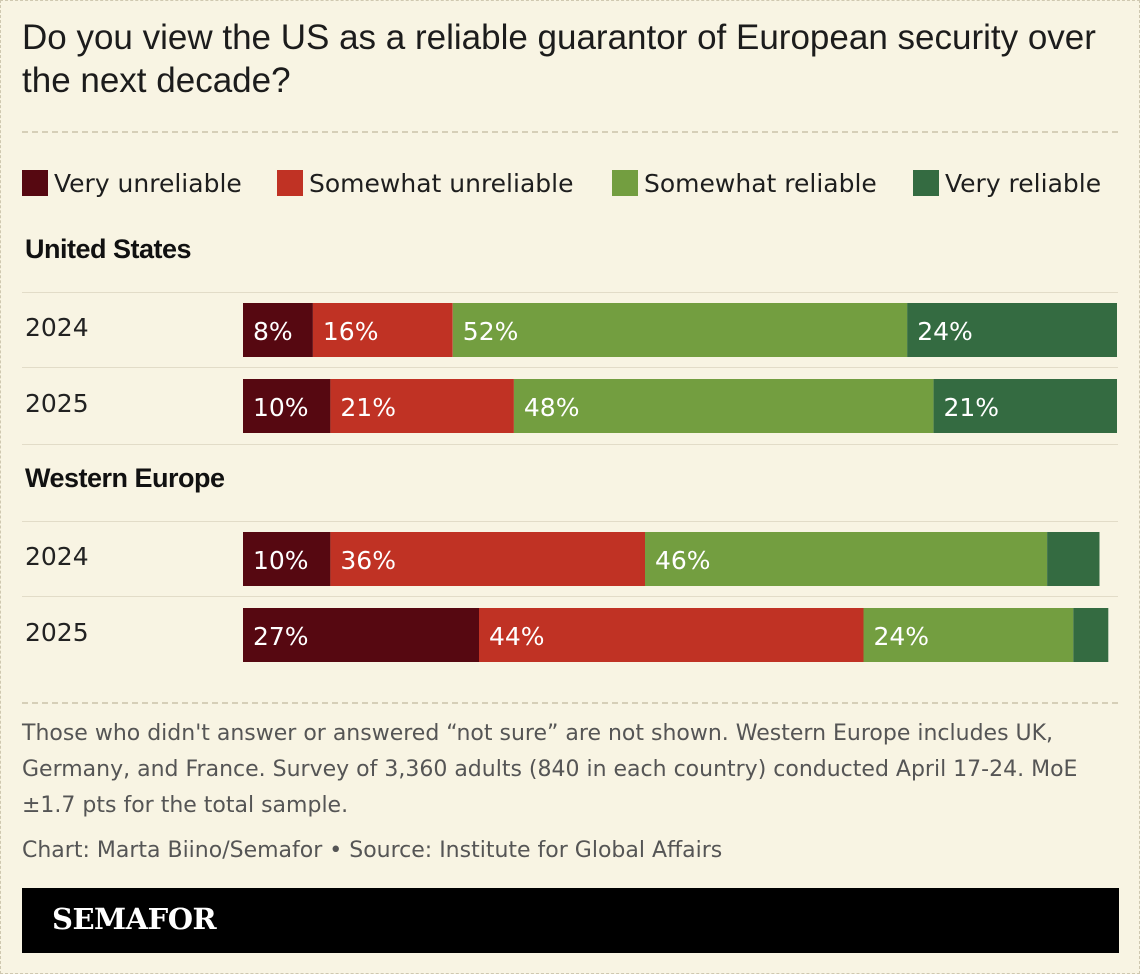  Describe the element at coordinates (125, 478) in the screenshot. I see `group-heading-western-europe: Western Europe` at that location.